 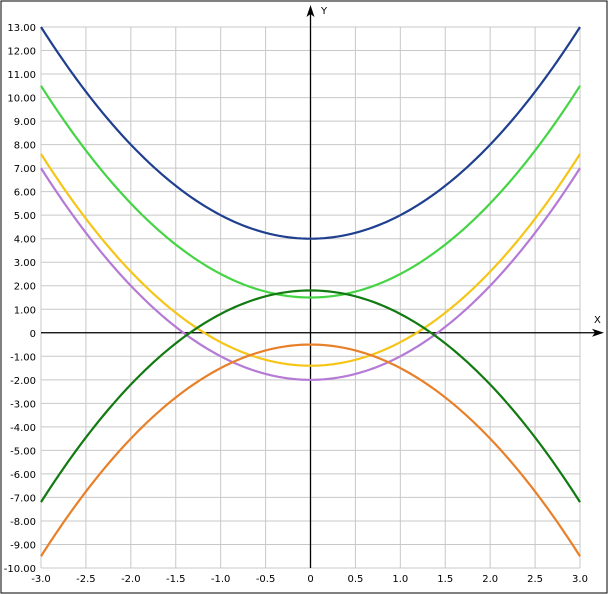 What do you see at coordinates (23, 451) in the screenshot?
I see `y-tick-label: -5.00` at bounding box center [23, 451].